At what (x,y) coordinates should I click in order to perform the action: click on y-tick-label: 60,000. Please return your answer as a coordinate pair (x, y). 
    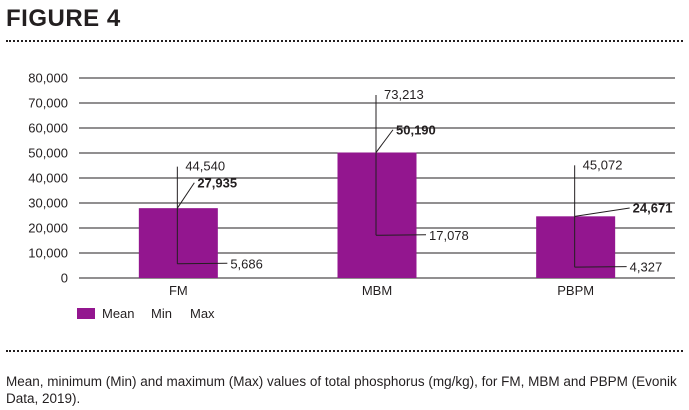
    Looking at the image, I should click on (48, 128).